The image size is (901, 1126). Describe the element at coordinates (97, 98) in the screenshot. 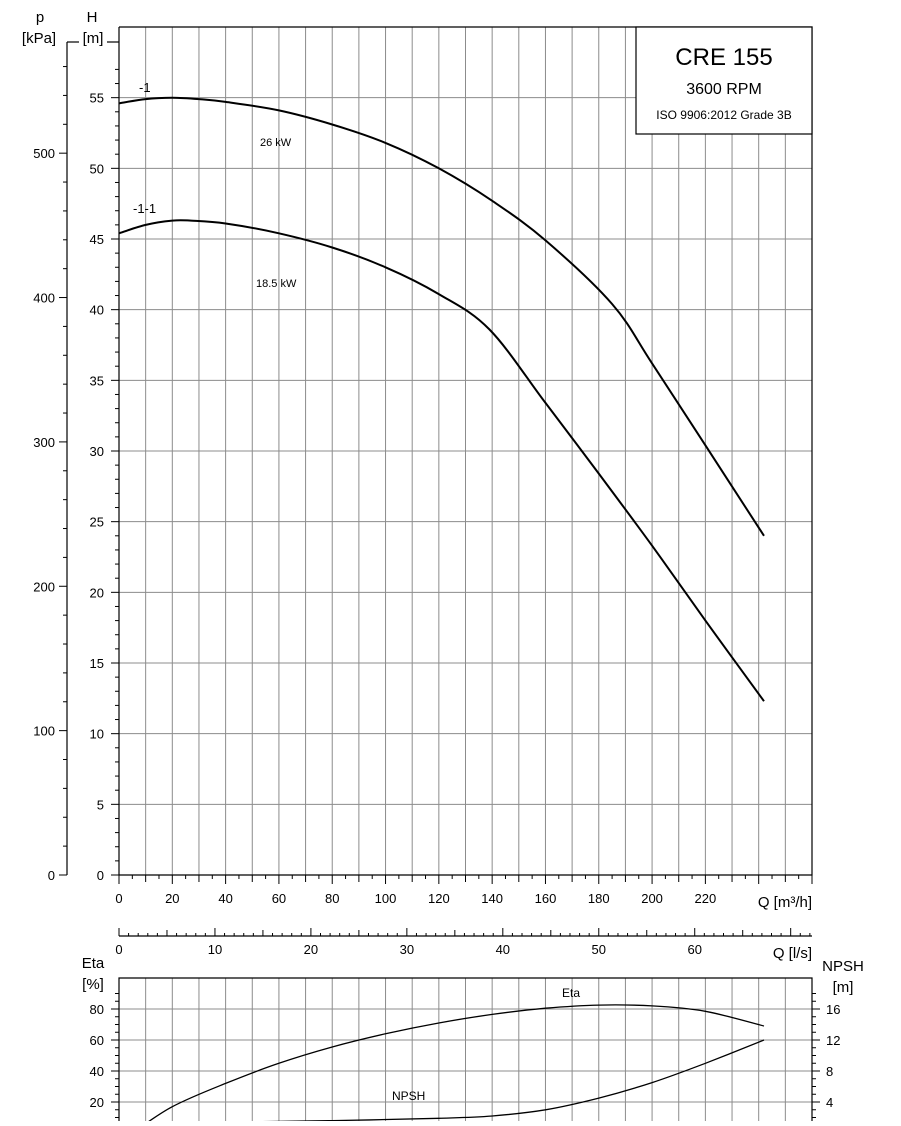

I see `h-tick-label: 55` at that location.